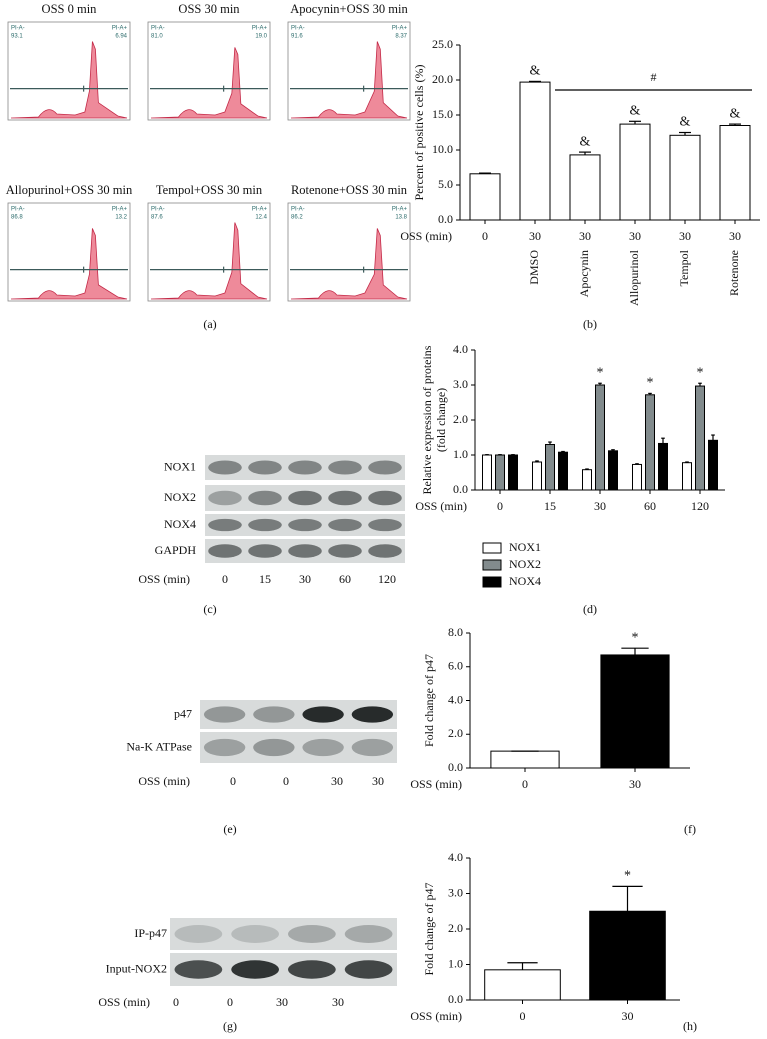 The height and width of the screenshot is (1039, 767). Describe the element at coordinates (17, 37) in the screenshot. I see `gate-value: 93.1` at that location.